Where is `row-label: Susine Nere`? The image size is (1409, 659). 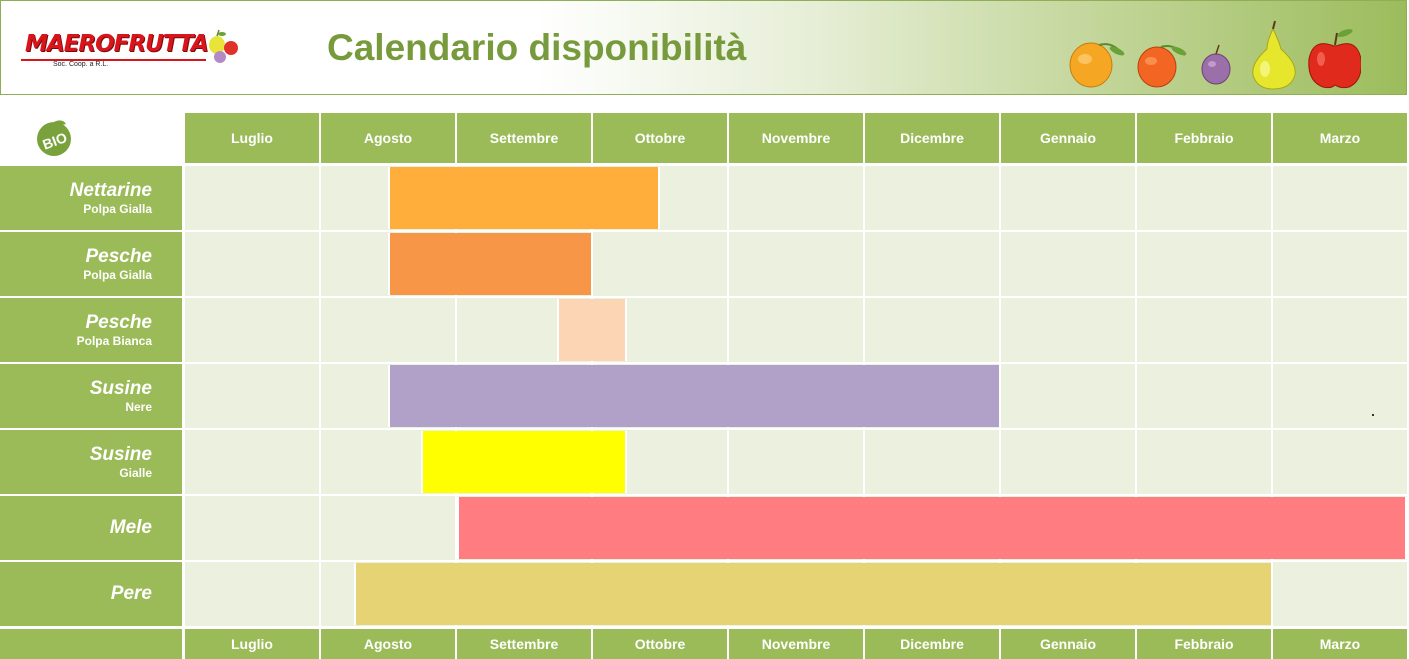
row-label: Susine Nere is located at coordinates (91, 396).